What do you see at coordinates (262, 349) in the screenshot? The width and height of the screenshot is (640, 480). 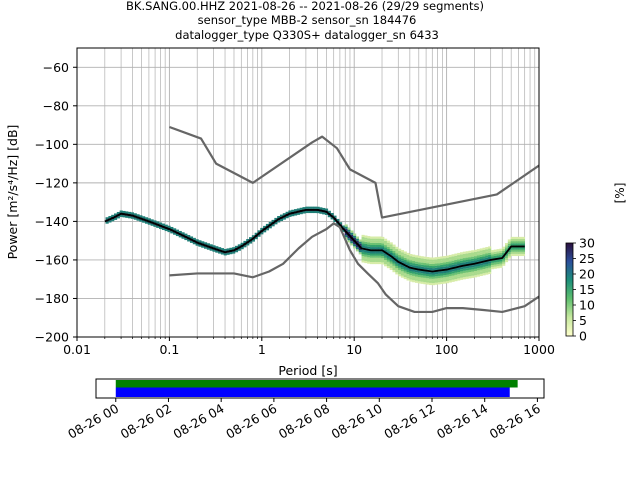 I see `x-tick-label: 1` at bounding box center [262, 349].